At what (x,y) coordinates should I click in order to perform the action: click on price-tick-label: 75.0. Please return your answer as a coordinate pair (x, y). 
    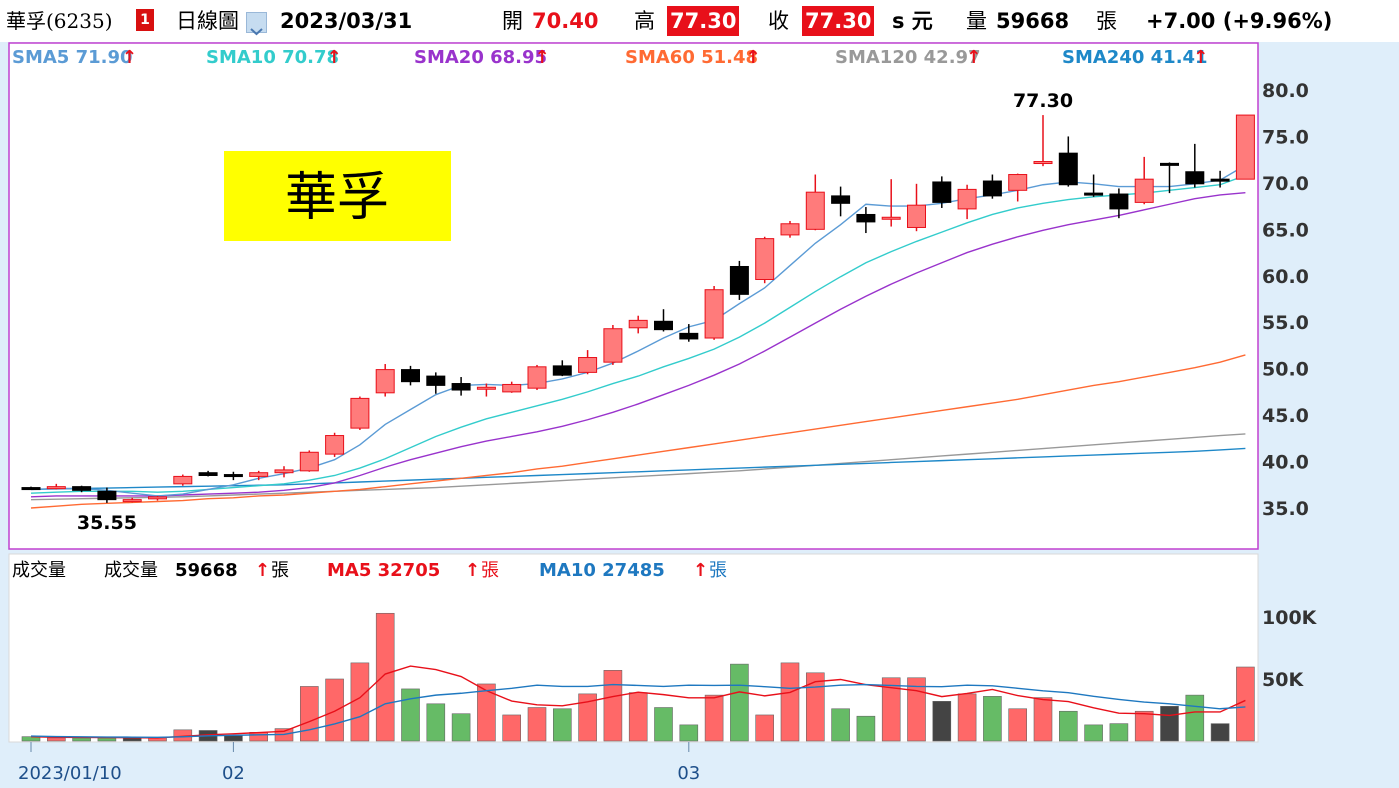
    Looking at the image, I should click on (1285, 137).